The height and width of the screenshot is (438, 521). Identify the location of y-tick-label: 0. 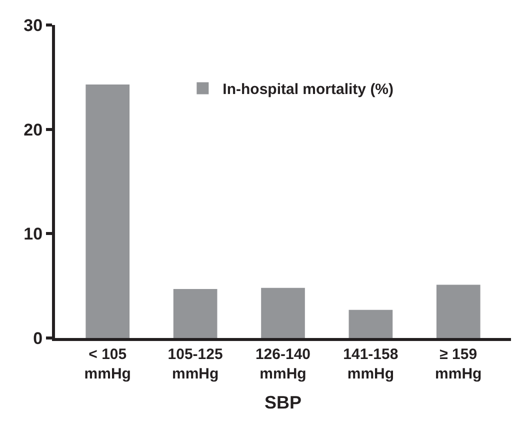
(38, 338).